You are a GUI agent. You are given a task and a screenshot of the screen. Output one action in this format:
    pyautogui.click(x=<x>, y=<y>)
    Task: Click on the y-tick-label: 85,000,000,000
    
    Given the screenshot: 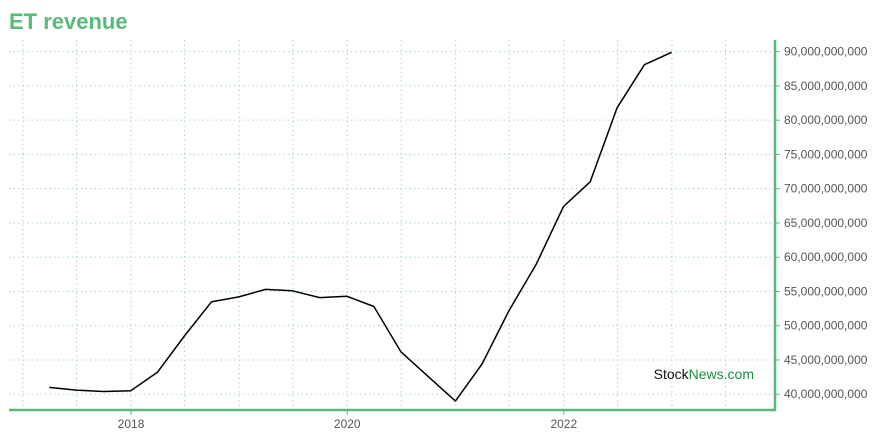 What is the action you would take?
    pyautogui.click(x=826, y=86)
    